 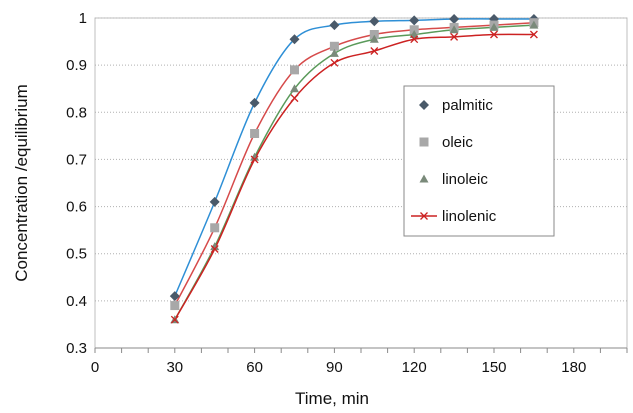 What do you see at coordinates (76, 159) in the screenshot?
I see `y-tick-label: 0.7` at bounding box center [76, 159].